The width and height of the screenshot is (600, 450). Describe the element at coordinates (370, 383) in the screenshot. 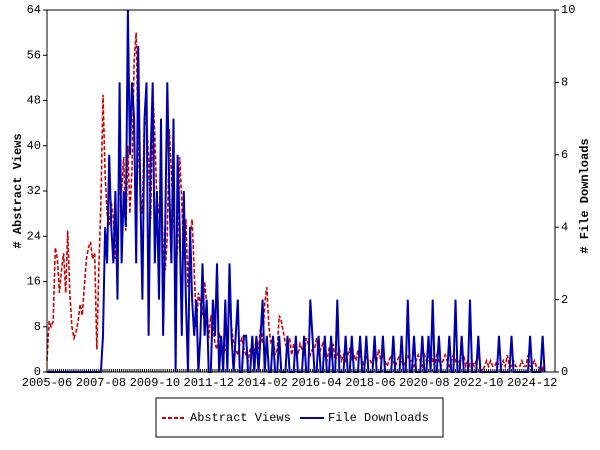

I see `x-tick-label: 2018-06` at that location.